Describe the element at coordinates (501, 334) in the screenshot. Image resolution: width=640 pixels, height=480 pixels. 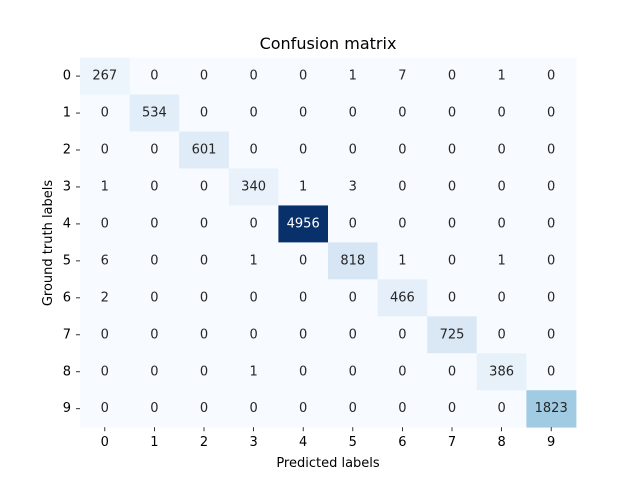
I see `cell-value-7-8: 0` at that location.